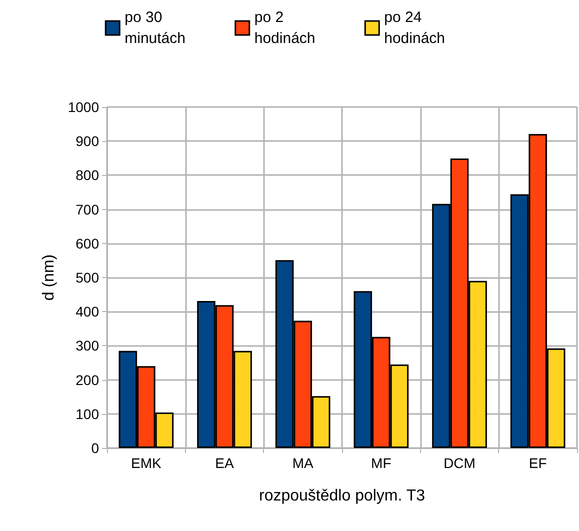 This screenshot has height=531, width=579. I want to click on legend-label: po 24 hodinách, so click(415, 28).